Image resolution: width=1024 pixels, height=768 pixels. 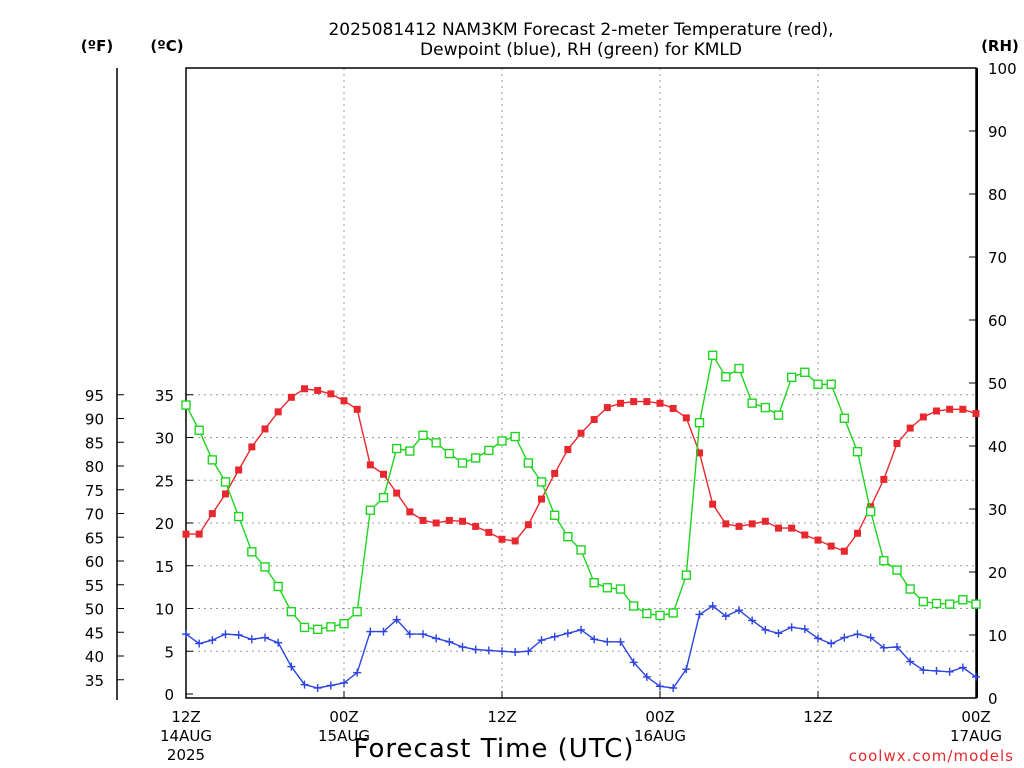 I want to click on chart-title-line2: Dewpoint (blue), RH (green) for KMLD, so click(x=581, y=50).